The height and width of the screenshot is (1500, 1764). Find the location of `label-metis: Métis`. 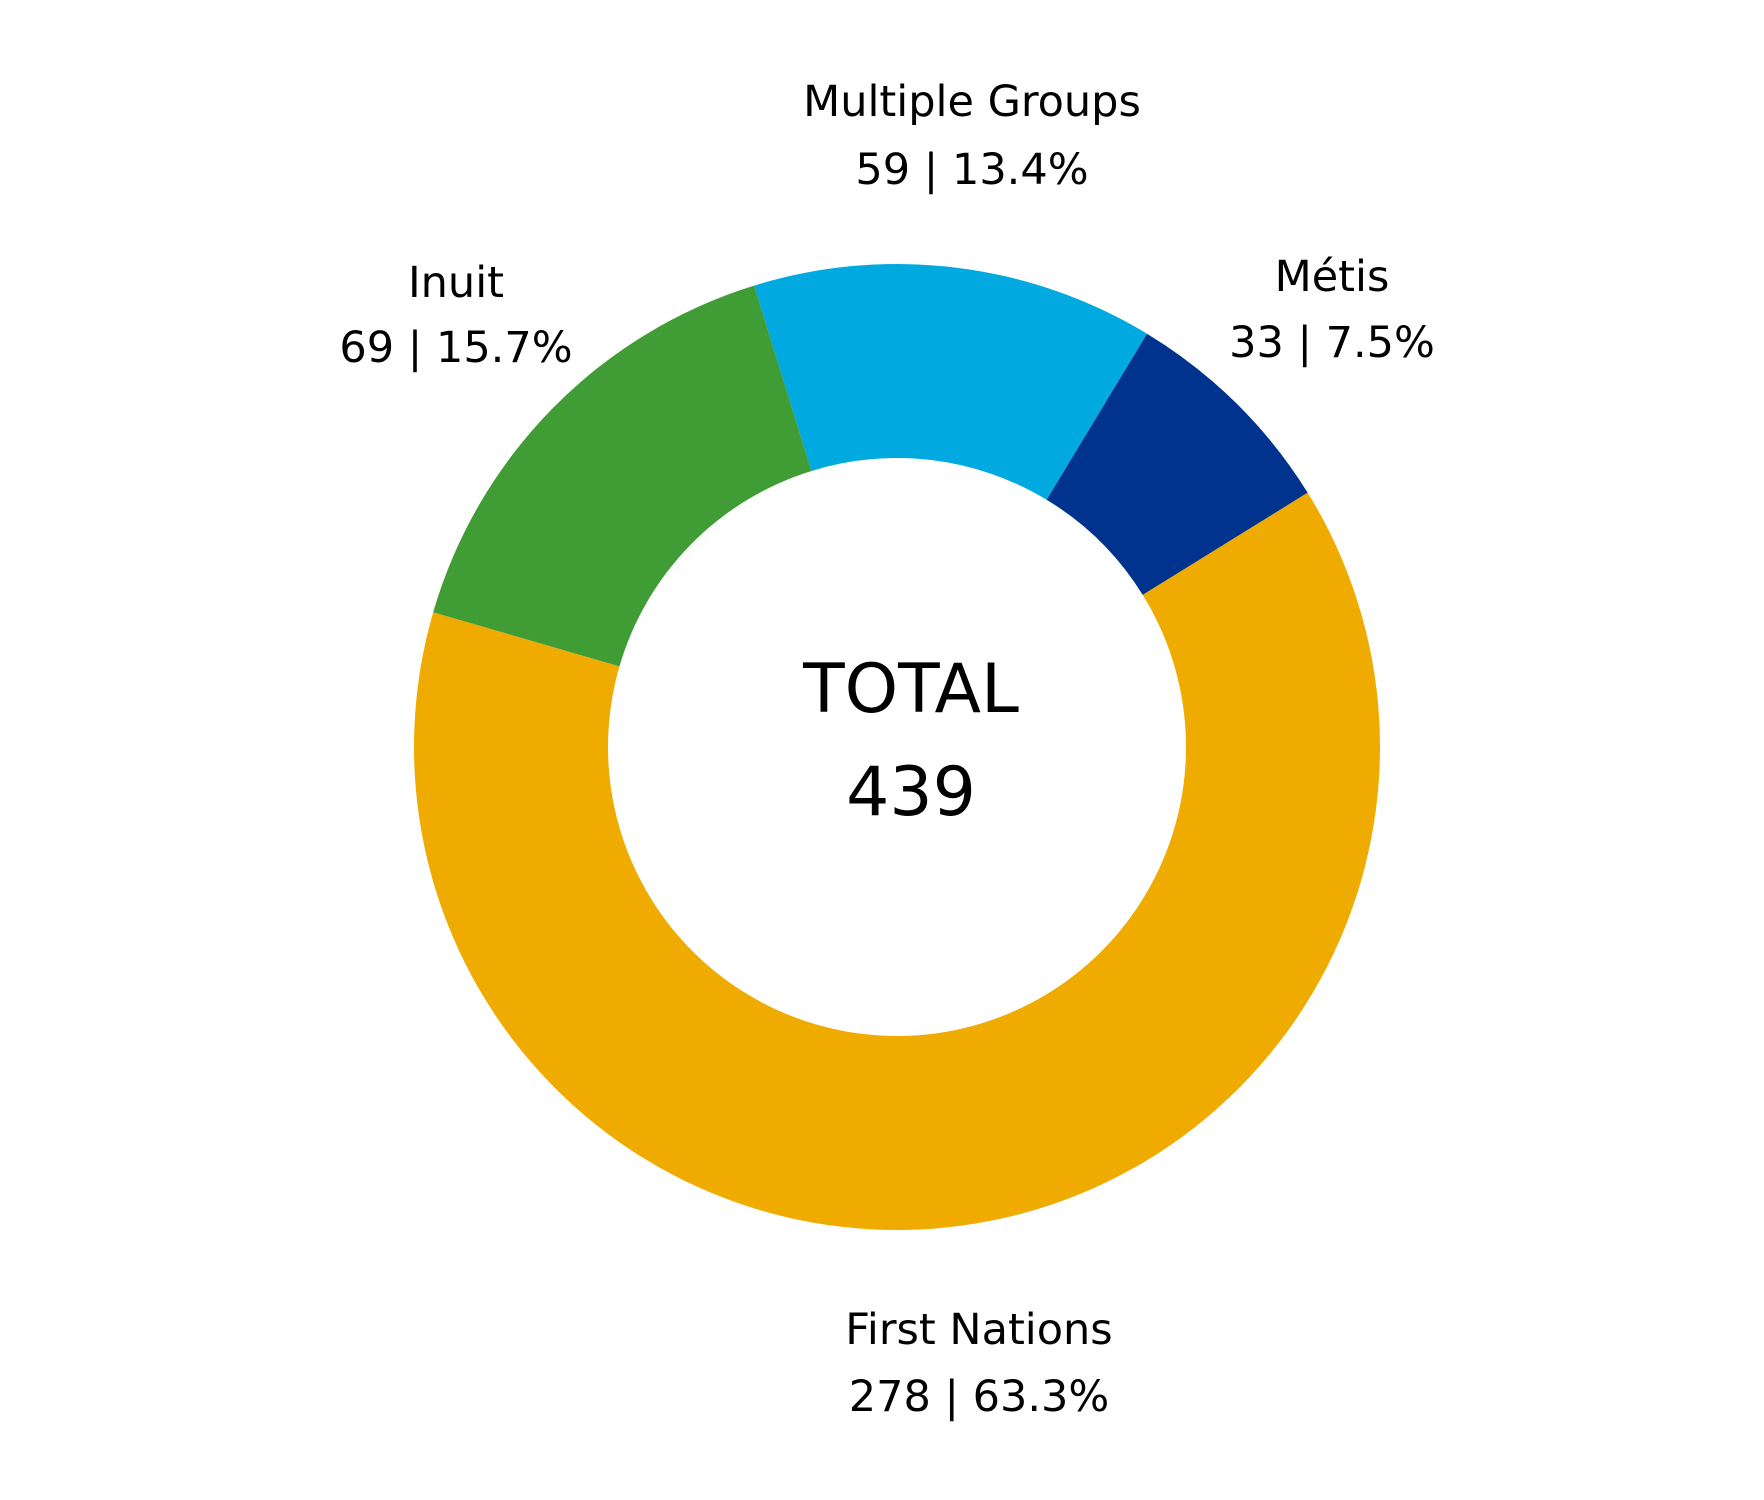

label-metis: Métis is located at coordinates (1332, 277).